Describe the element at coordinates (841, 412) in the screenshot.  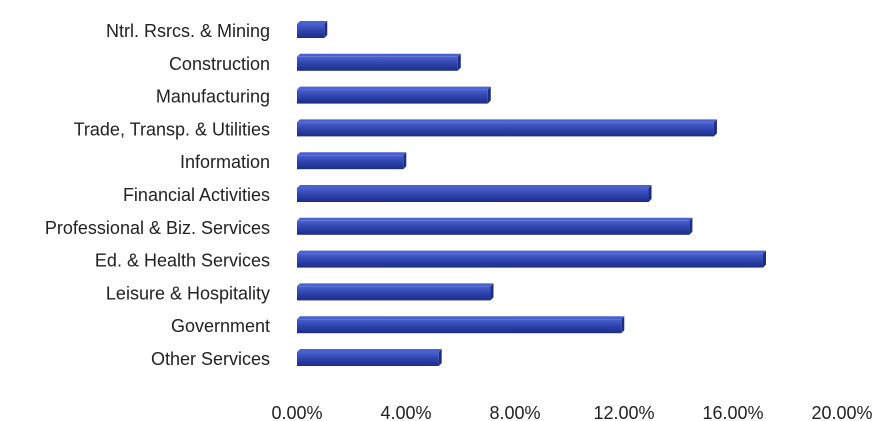
I see `x-tick-label: 20.00%` at that location.